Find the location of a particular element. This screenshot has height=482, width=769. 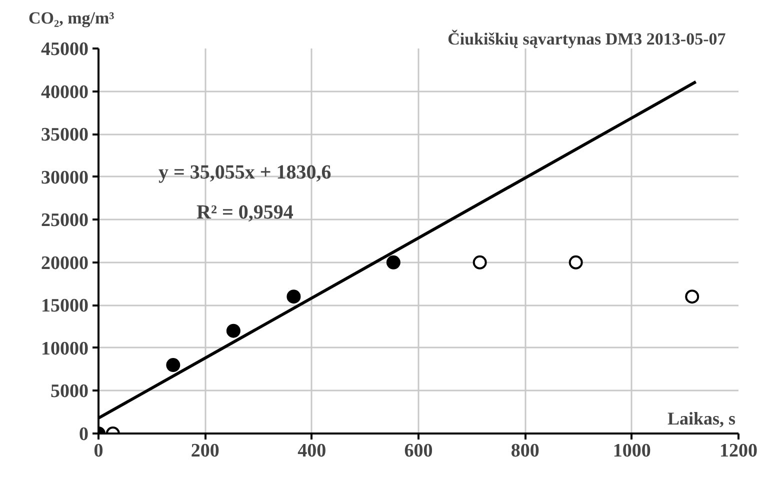

y-tick-label: 40000 is located at coordinates (64, 92).